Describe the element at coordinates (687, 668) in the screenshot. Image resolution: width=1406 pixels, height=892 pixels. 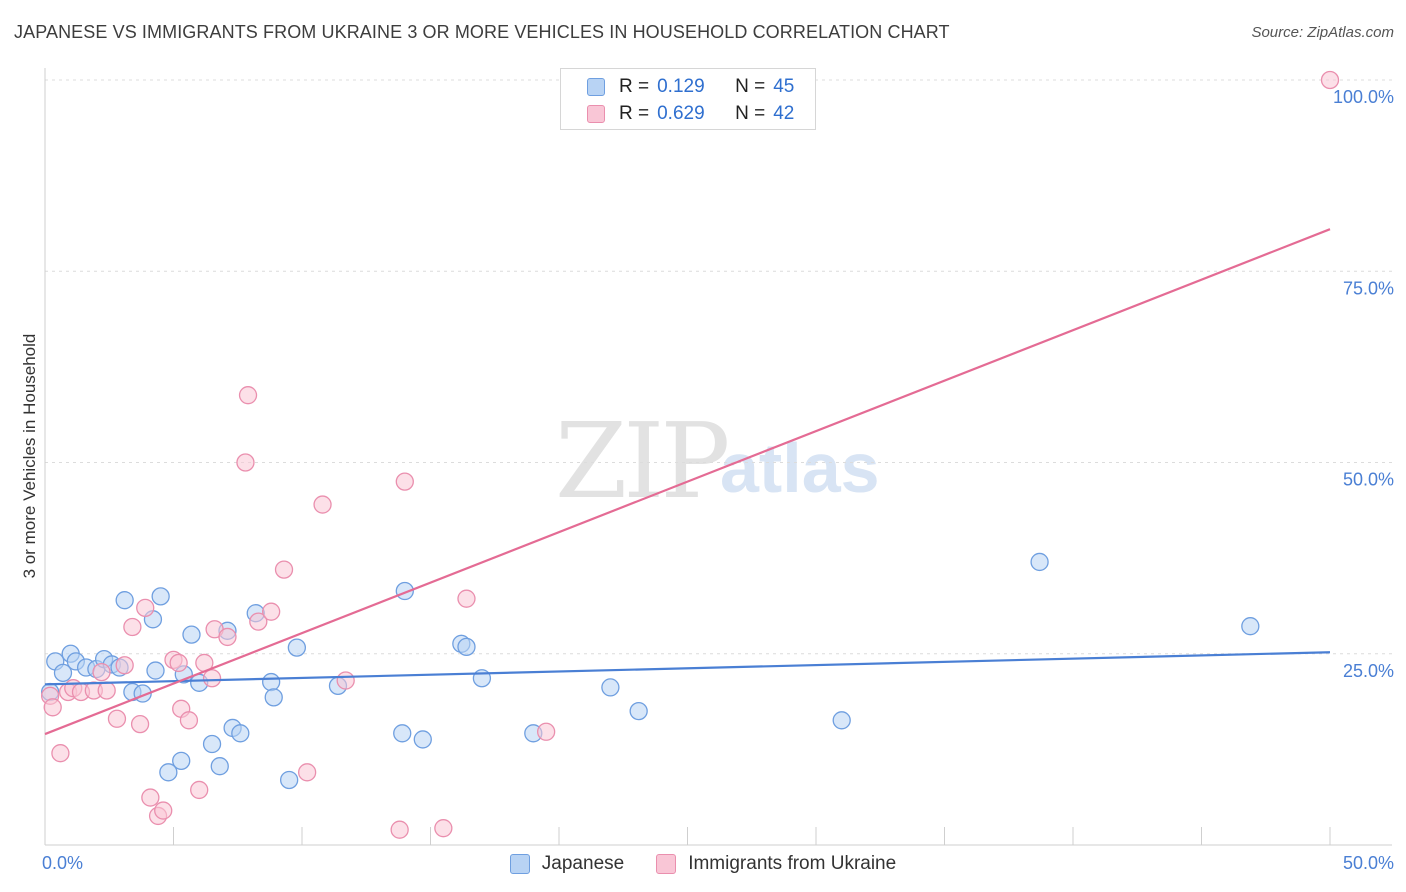
I see `trendline-japanese` at that location.